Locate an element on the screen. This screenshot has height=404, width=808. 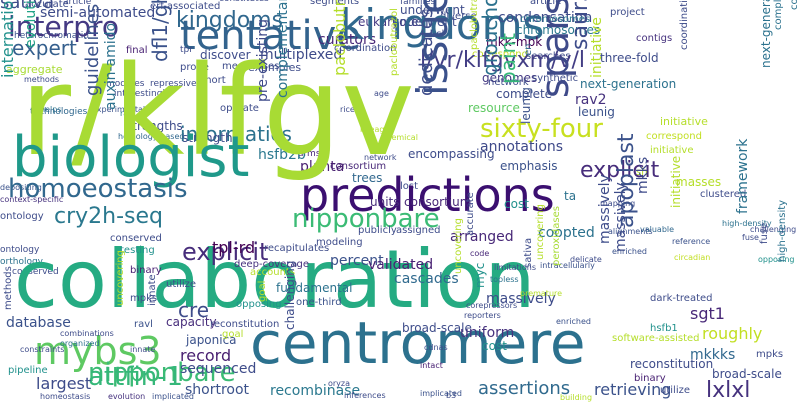
word: premature is located at coordinates (541, 293).